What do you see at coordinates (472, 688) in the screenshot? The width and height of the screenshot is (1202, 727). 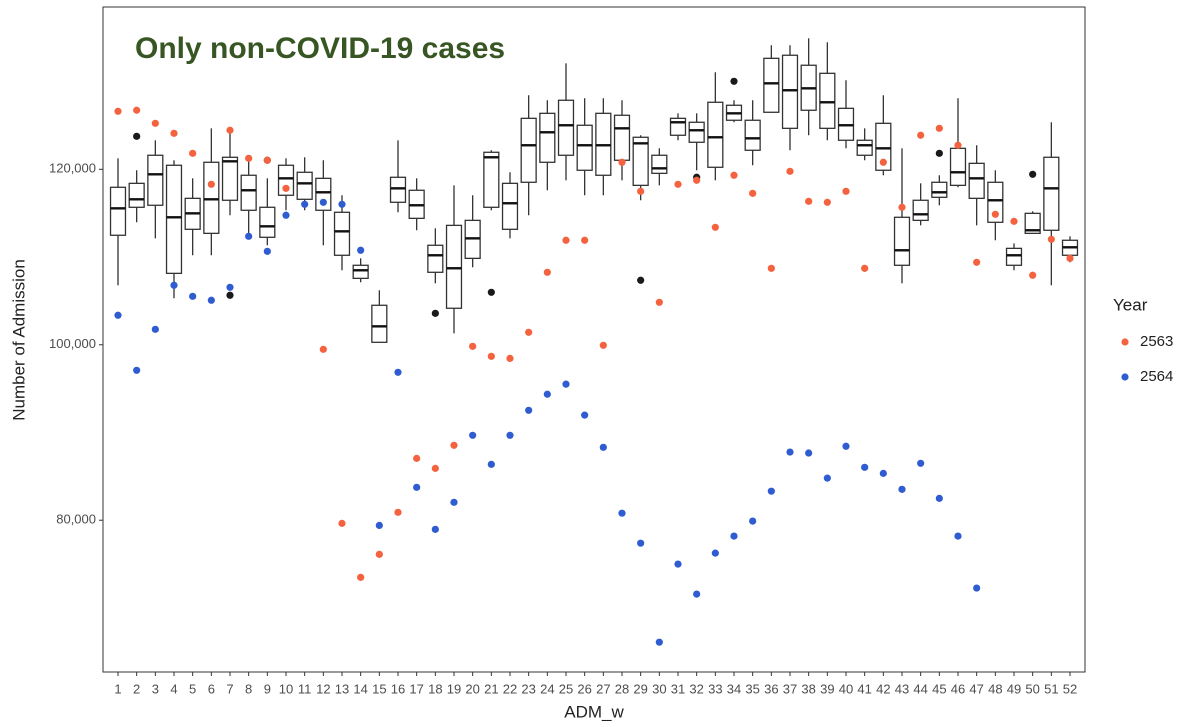 I see `x-tick-label: 20` at bounding box center [472, 688].